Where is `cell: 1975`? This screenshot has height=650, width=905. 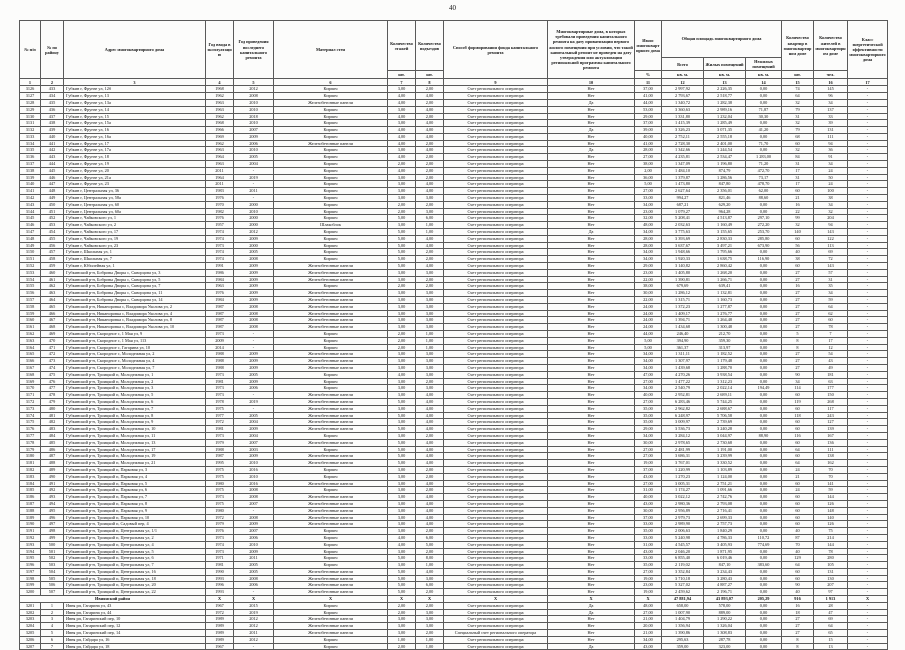 cell: 1975 is located at coordinates (219, 503).